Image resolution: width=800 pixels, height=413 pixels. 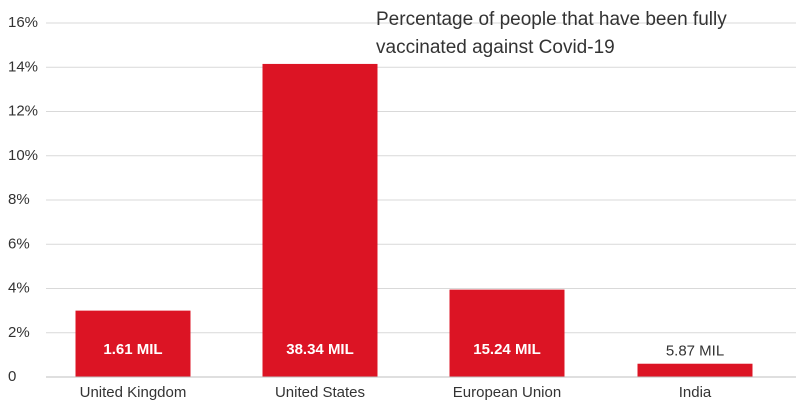 I want to click on x-tick-label-1: United States, so click(x=320, y=392).